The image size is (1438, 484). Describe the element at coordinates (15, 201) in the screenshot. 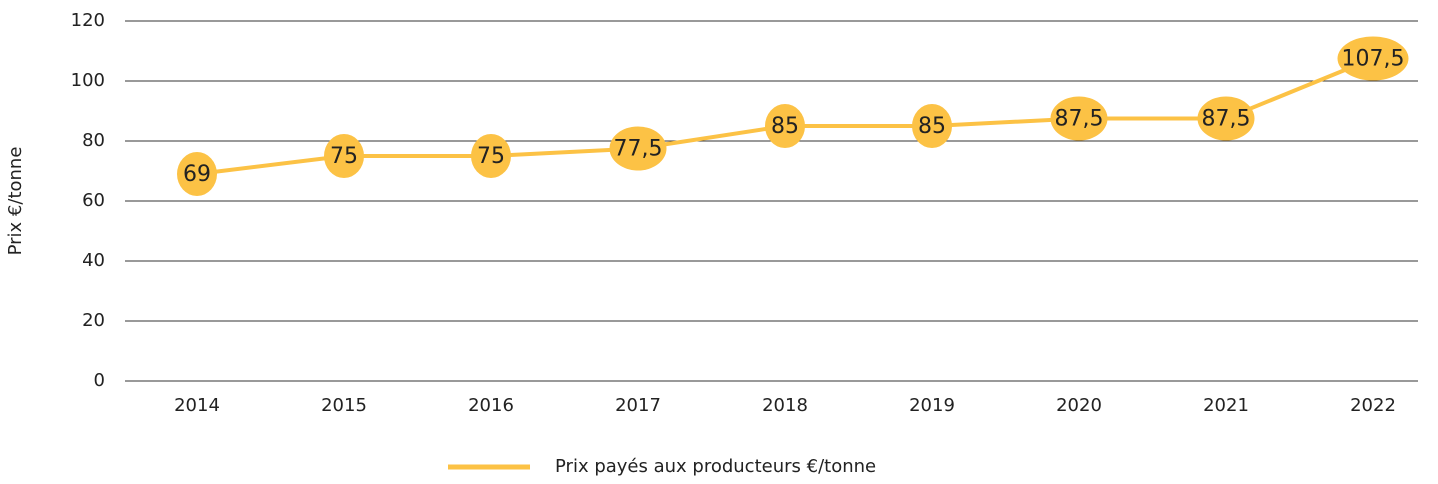

I see `y-axis-label: Prix €/tonne` at that location.